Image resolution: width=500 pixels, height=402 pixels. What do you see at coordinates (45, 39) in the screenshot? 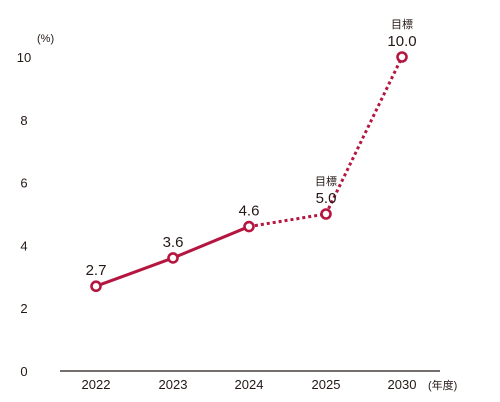
I see `y-axis-unit-label: (%)` at bounding box center [45, 39].